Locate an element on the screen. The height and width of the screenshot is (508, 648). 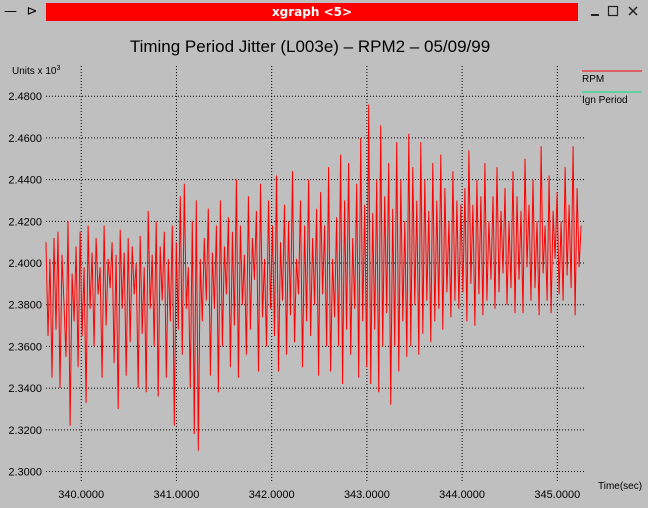
y-tick-label: 2.3800 is located at coordinates (25, 306).